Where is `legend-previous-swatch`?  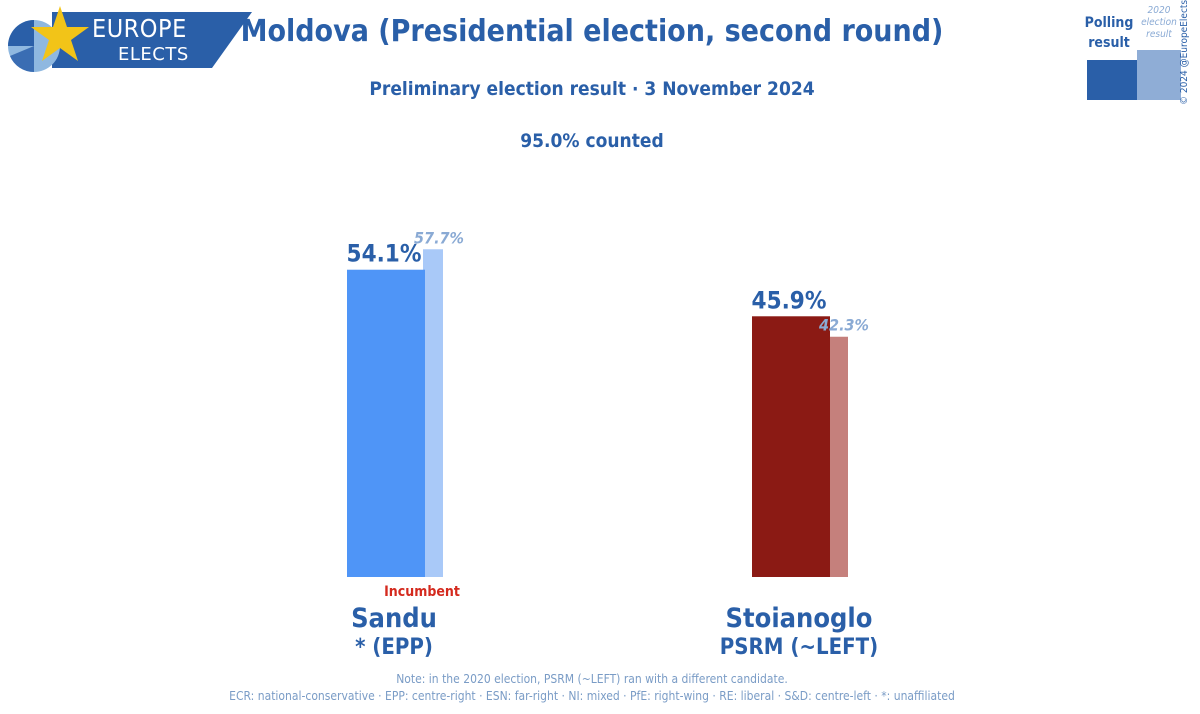 legend-previous-swatch is located at coordinates (1159, 75).